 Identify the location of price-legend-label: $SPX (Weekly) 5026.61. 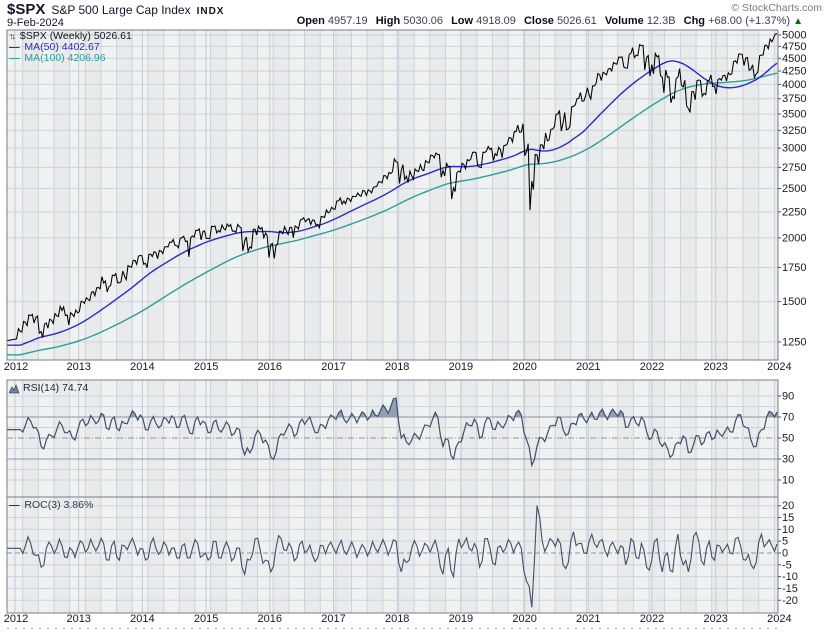
(75, 36).